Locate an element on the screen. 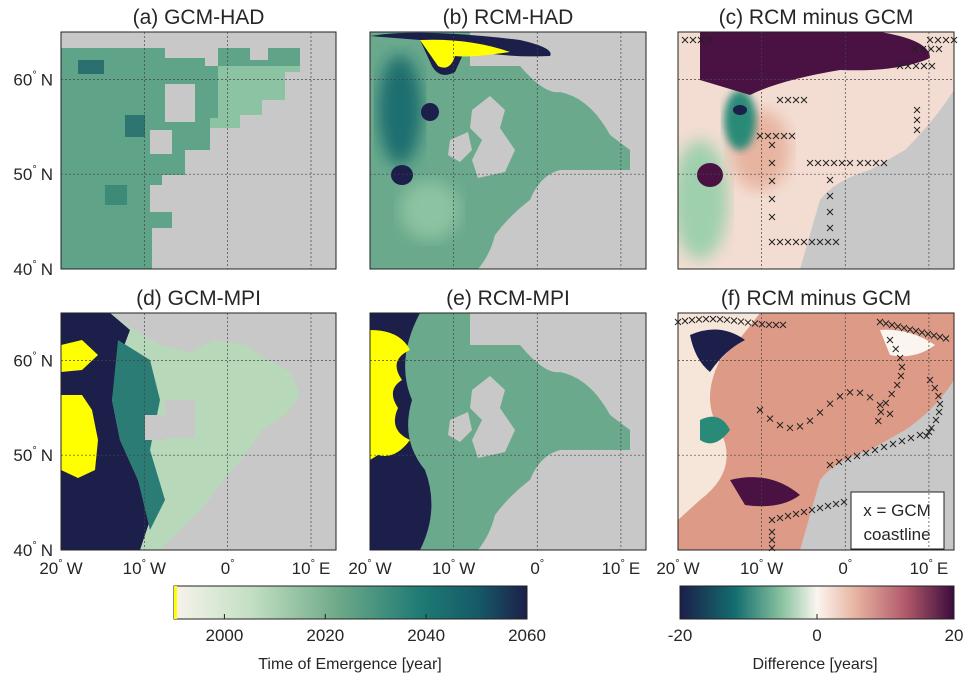  axes-frame-a is located at coordinates (198, 150).